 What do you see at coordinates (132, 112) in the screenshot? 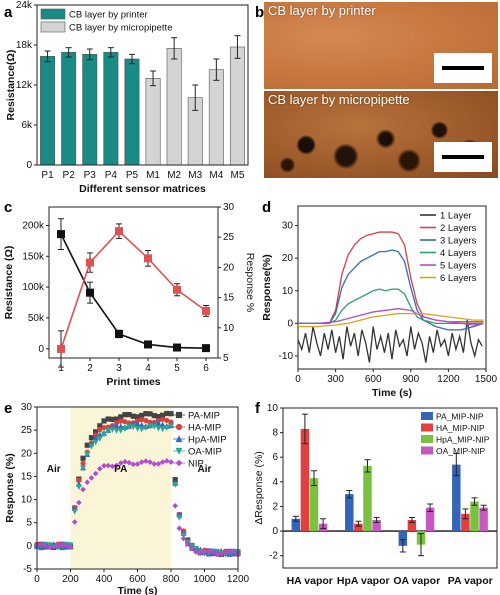
I see `a-bar-p5` at bounding box center [132, 112].